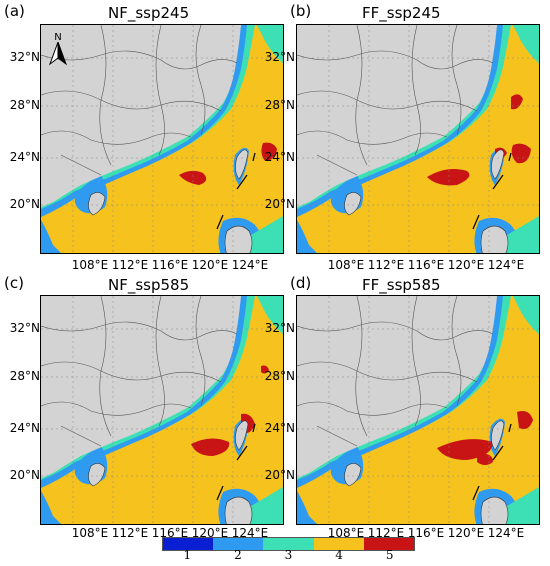 Image resolution: width=550 pixels, height=566 pixels. What do you see at coordinates (288, 555) in the screenshot?
I see `colorbar-label: 3` at bounding box center [288, 555].